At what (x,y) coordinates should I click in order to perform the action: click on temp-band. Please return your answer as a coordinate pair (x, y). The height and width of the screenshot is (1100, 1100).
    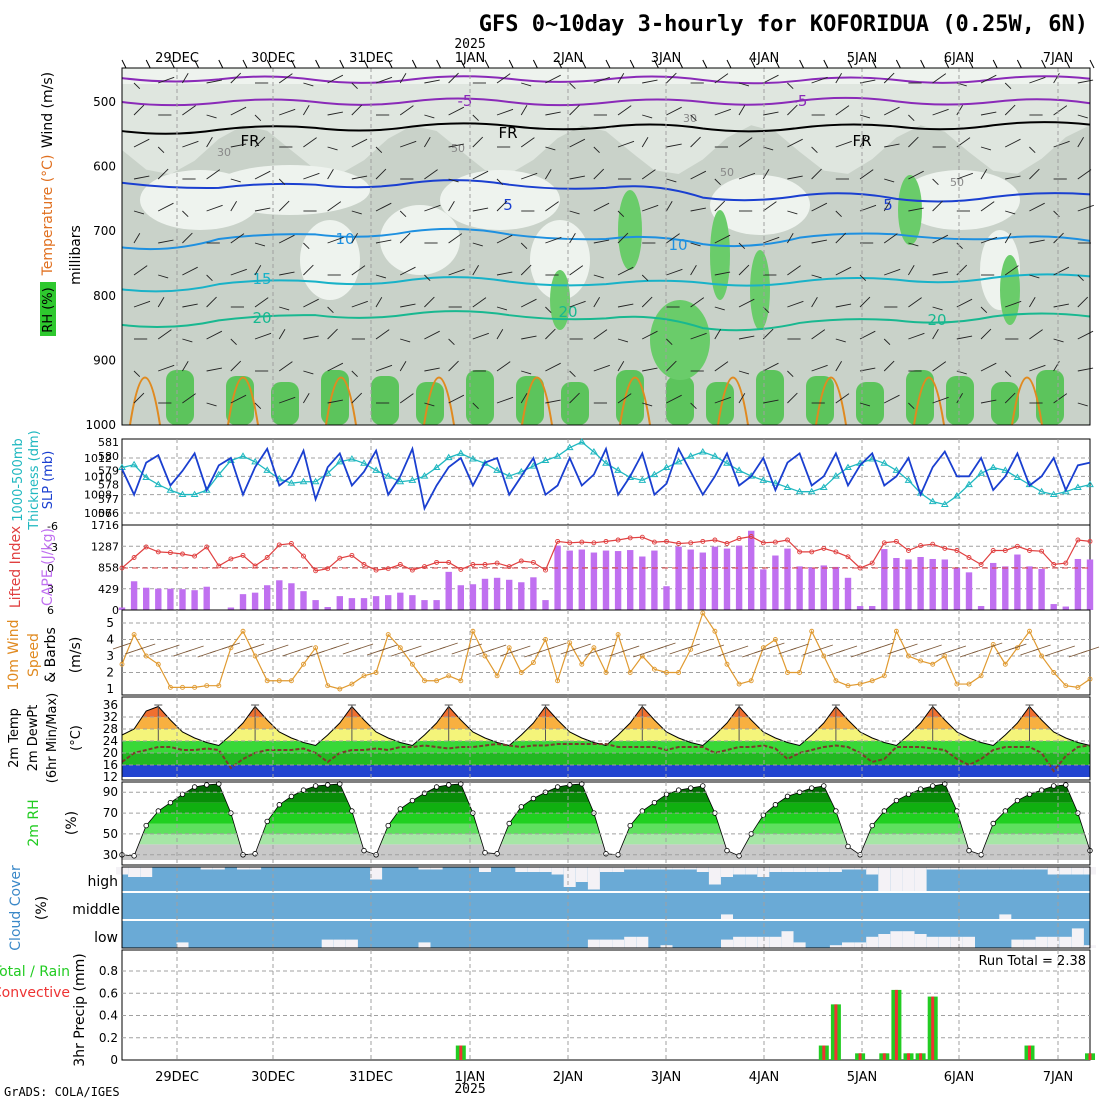
    Looking at the image, I should click on (606, 711).